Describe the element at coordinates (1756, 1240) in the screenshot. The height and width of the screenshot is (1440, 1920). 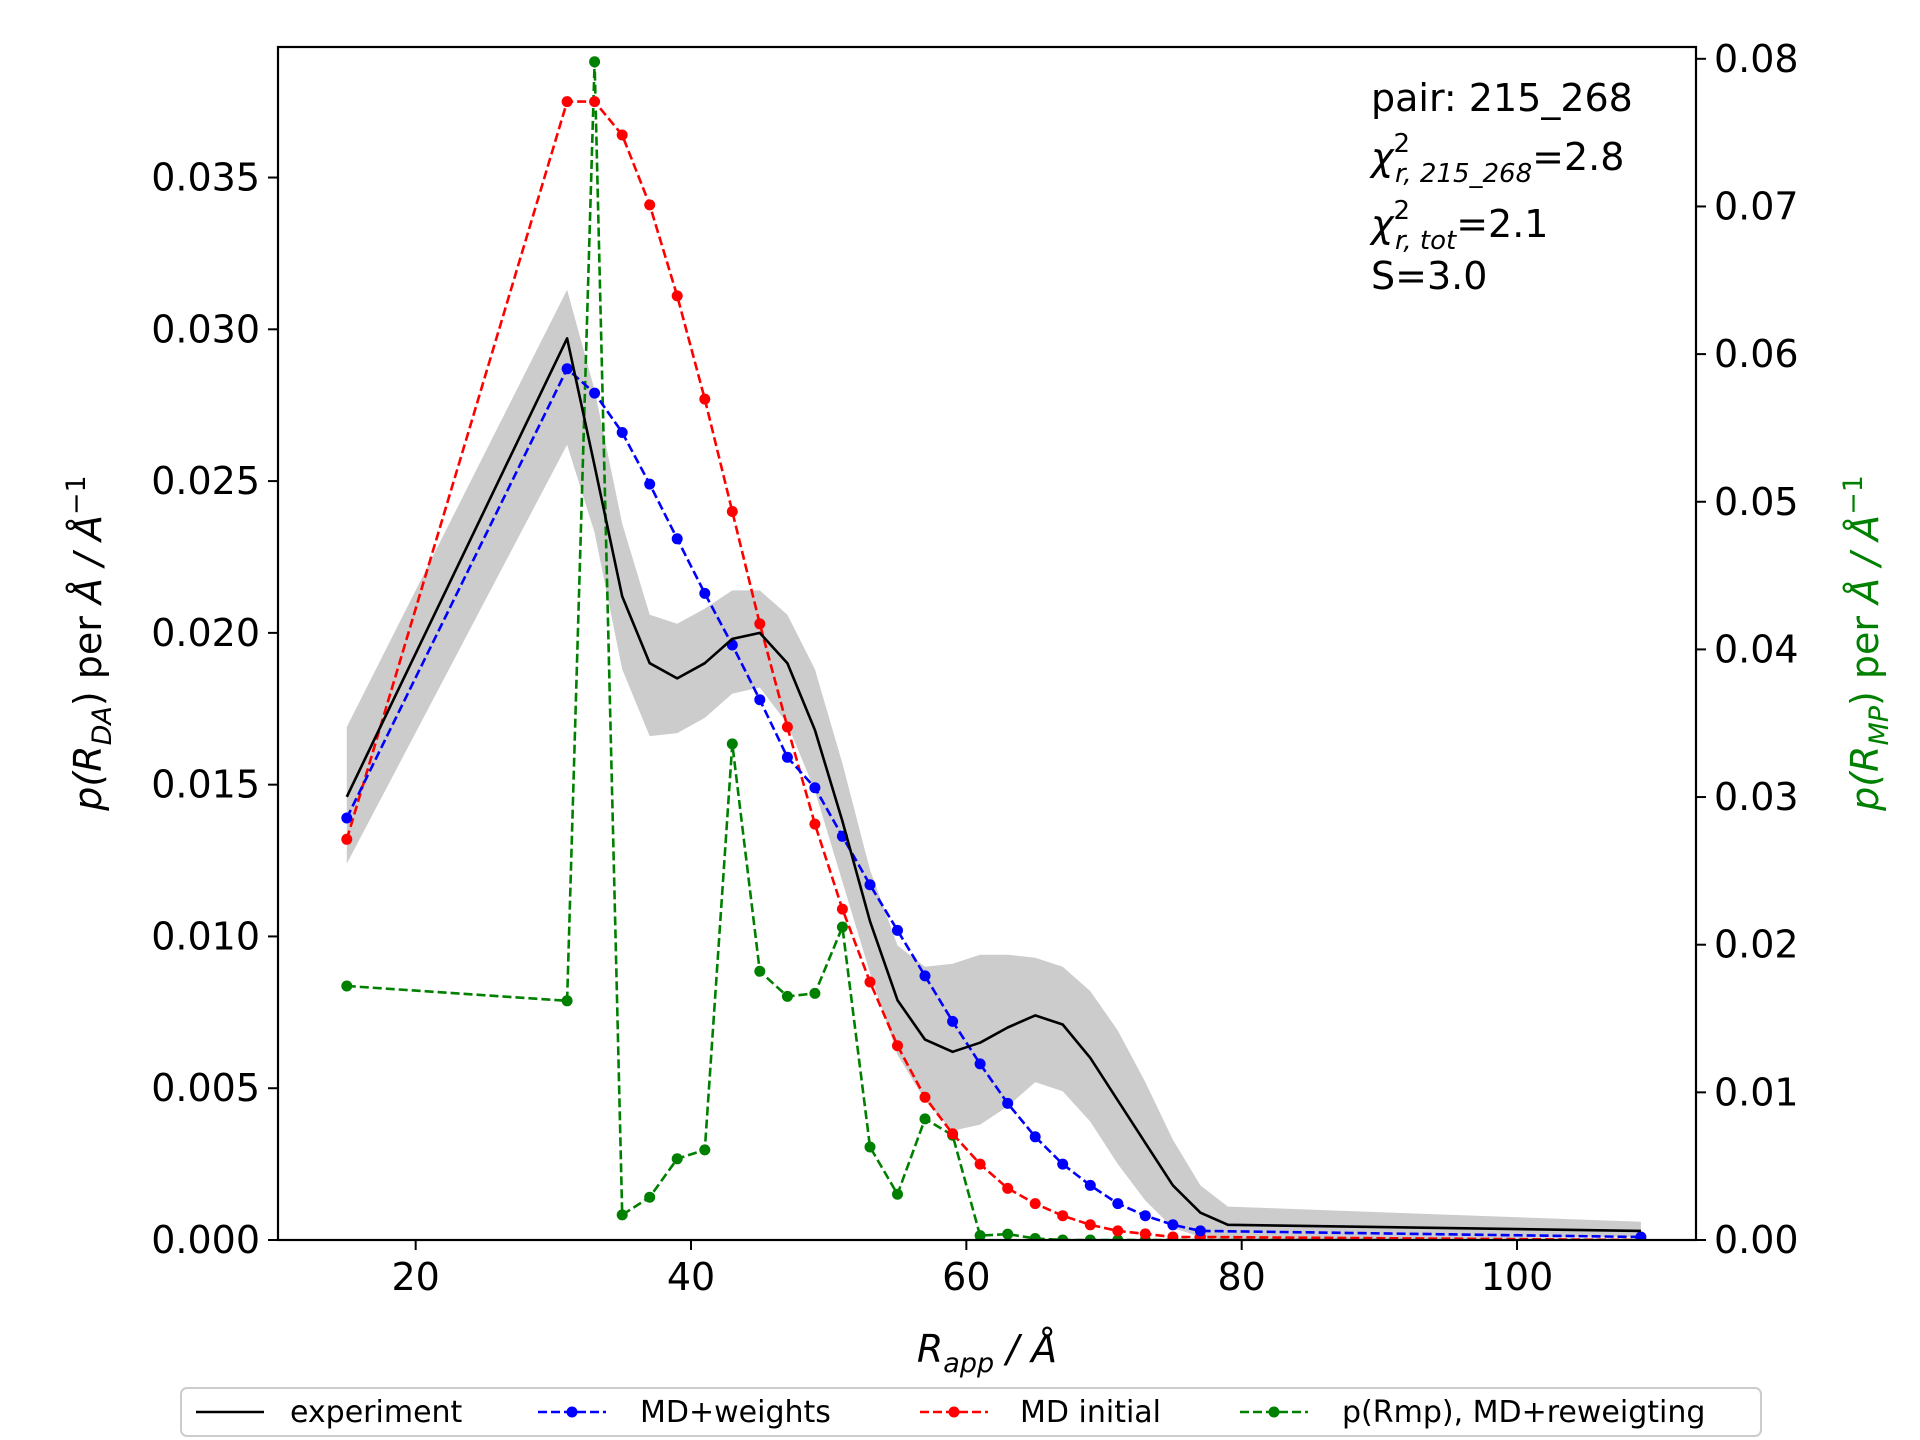
I see `y-right-tick-label: 0.00` at that location.